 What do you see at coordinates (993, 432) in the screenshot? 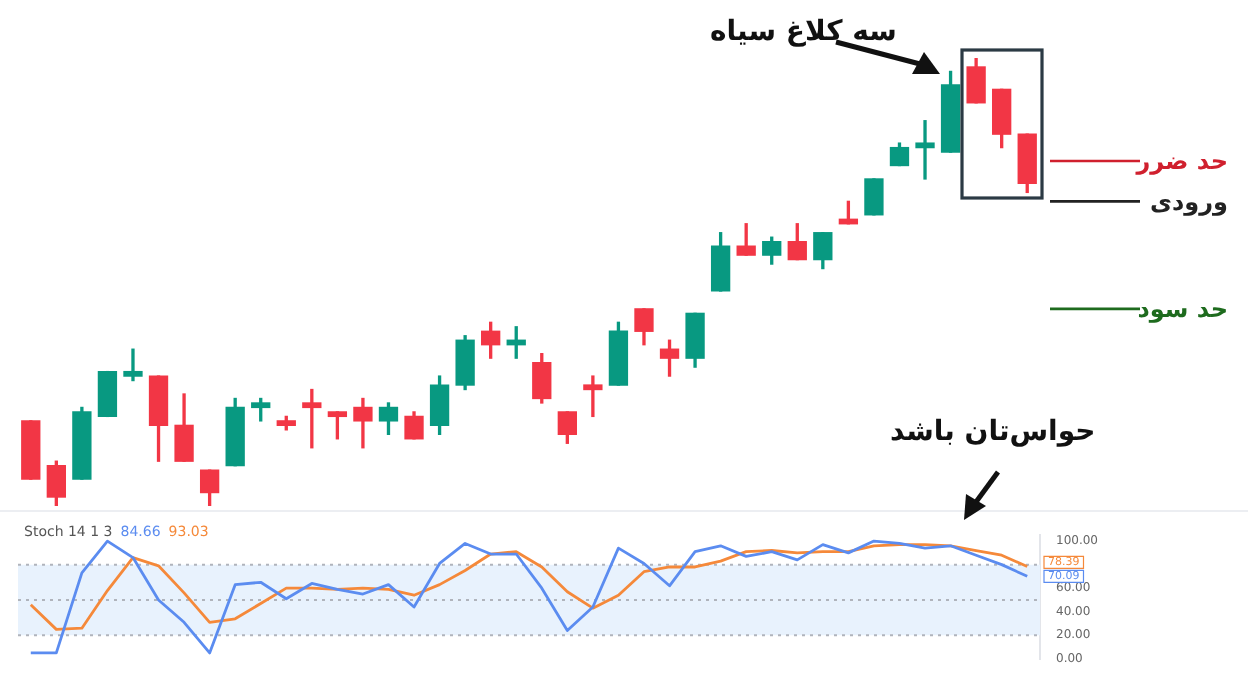
I see `annotation: حواس‌تان باشد` at bounding box center [993, 432].